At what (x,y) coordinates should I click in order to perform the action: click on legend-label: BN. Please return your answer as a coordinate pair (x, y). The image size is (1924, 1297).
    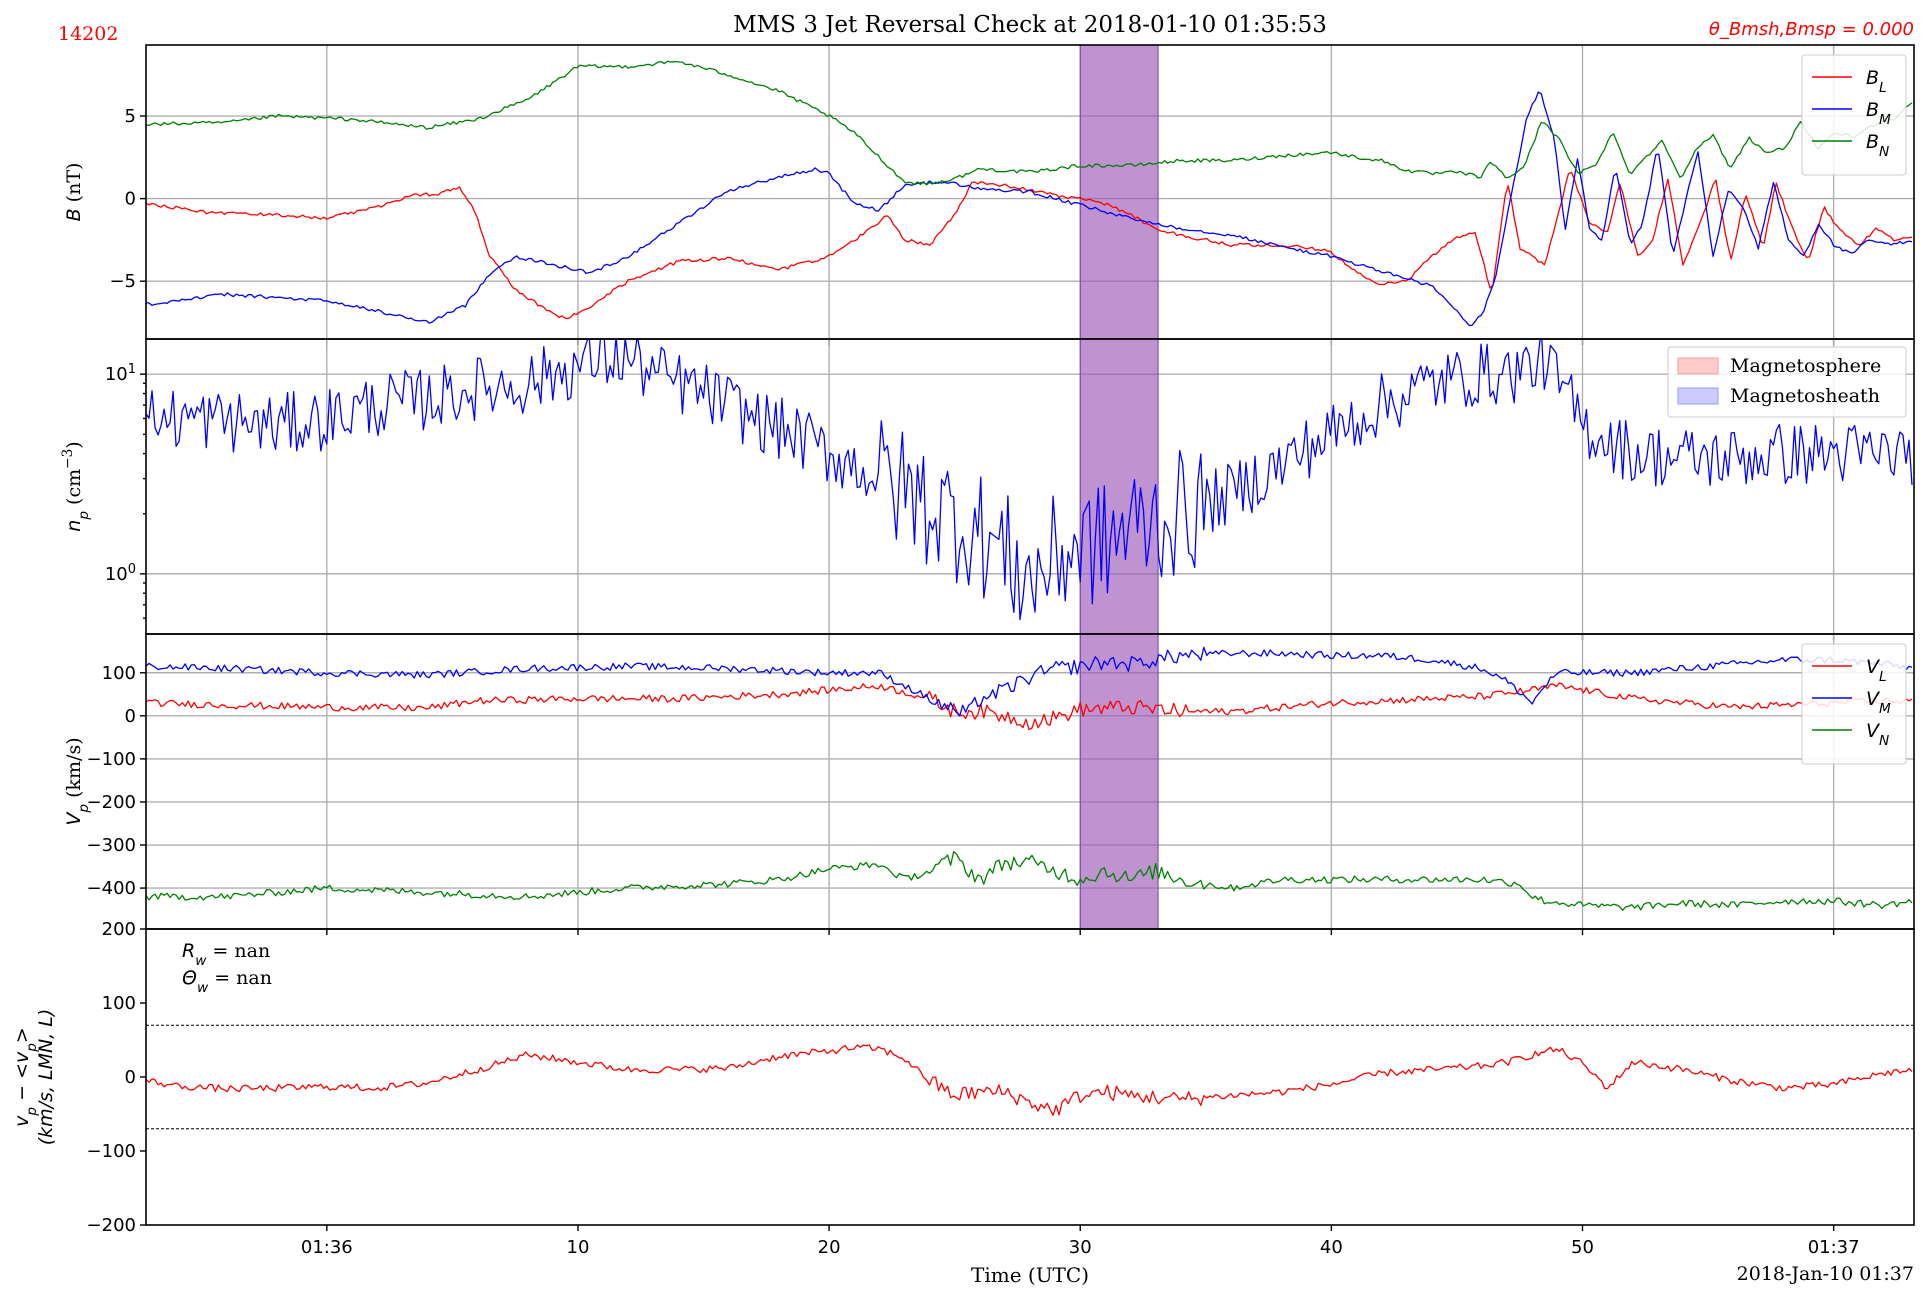
    Looking at the image, I should click on (1877, 145).